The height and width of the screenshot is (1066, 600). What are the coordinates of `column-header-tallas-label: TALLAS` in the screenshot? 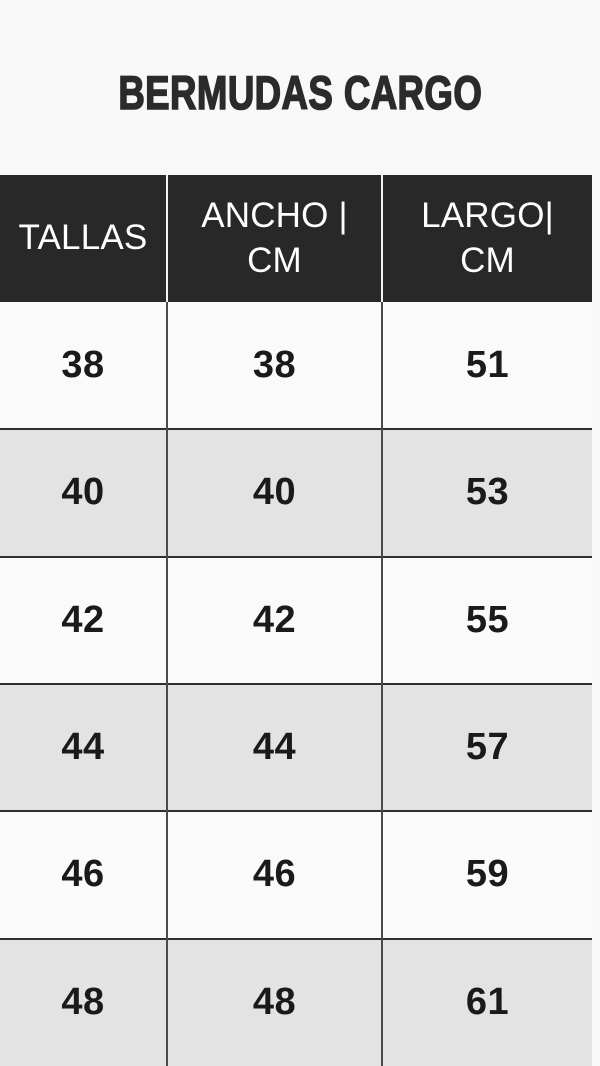 It's located at (83, 238).